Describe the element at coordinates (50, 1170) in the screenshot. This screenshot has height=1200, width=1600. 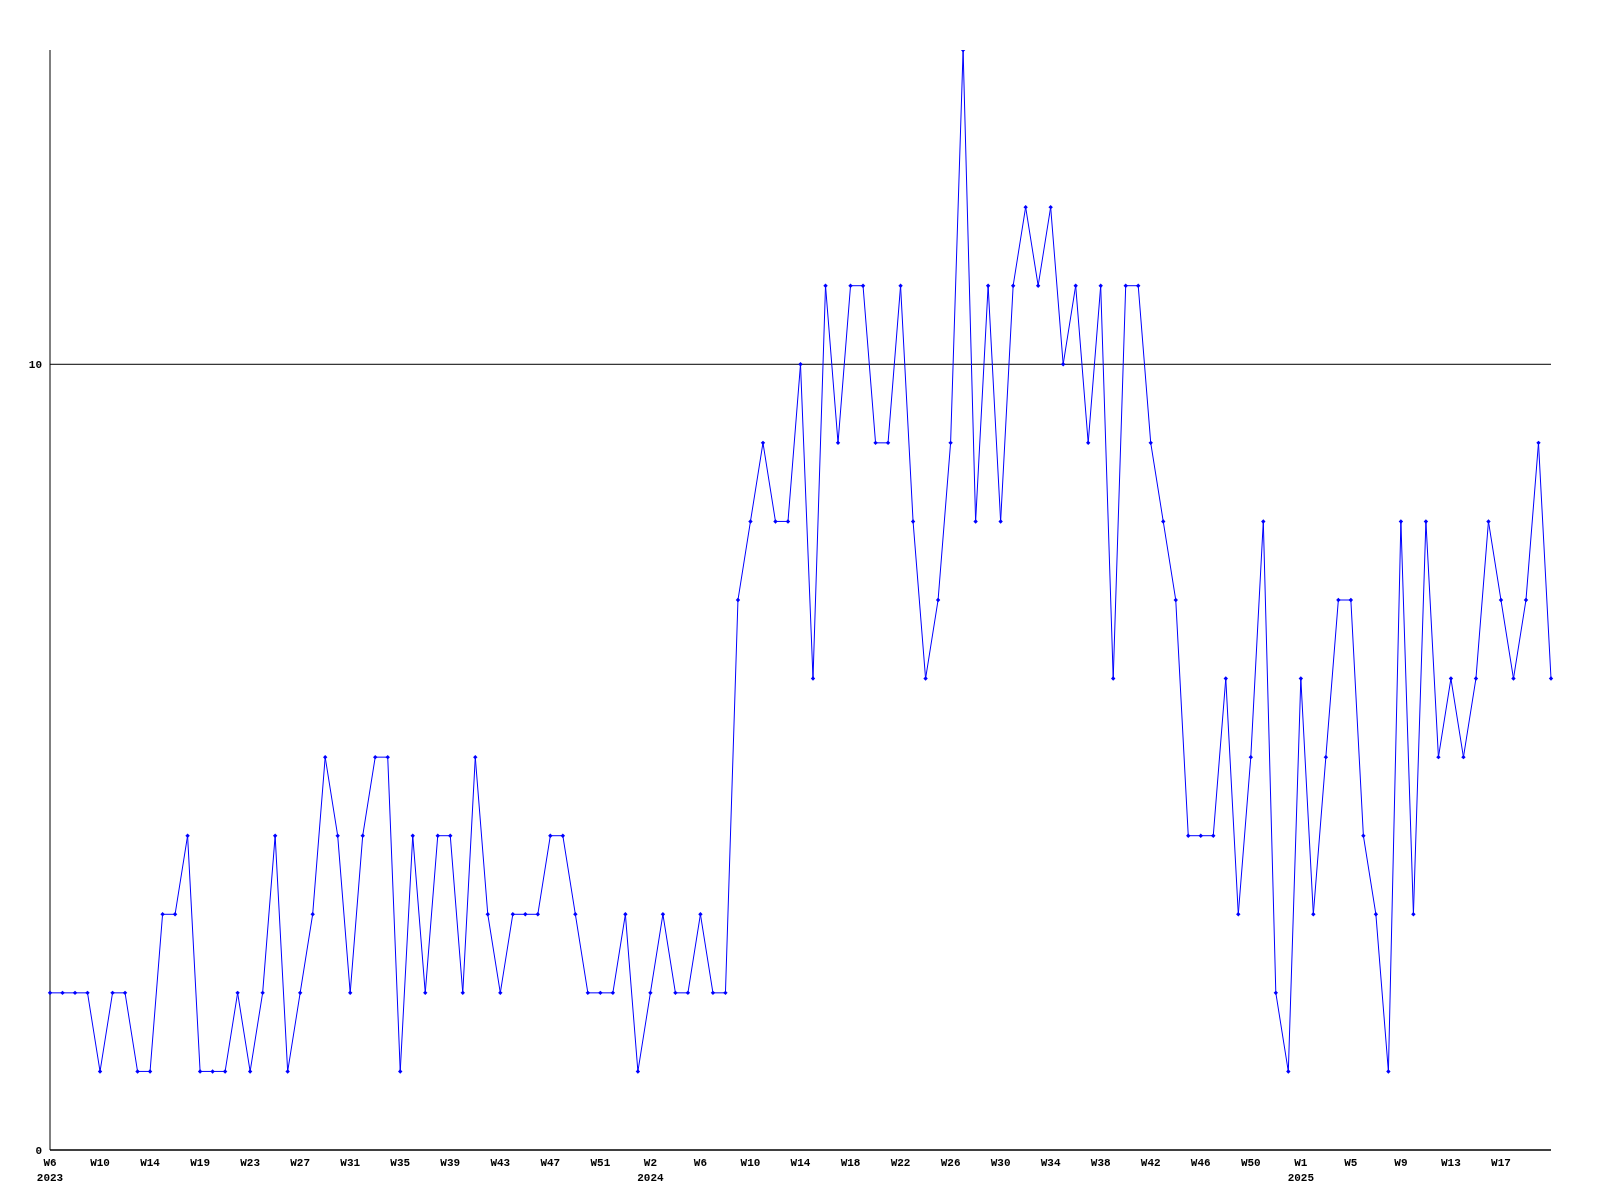
I see `x-tick-label: W6 2023` at that location.